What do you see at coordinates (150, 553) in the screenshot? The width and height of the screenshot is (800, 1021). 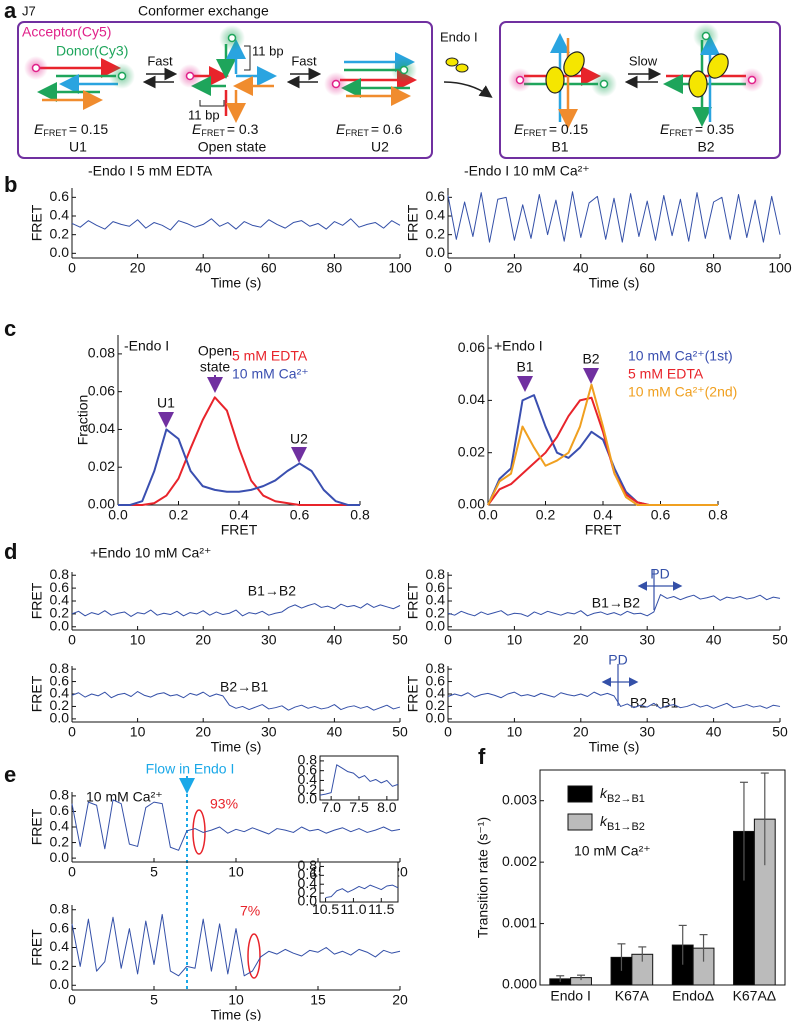 I see `chart-title: +Endo 10 mM Ca²⁺` at bounding box center [150, 553].